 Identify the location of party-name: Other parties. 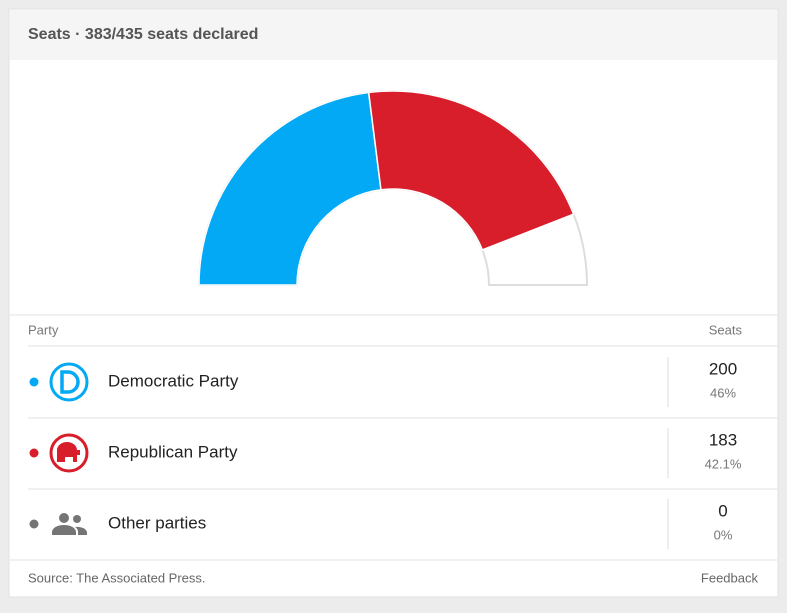
(157, 522).